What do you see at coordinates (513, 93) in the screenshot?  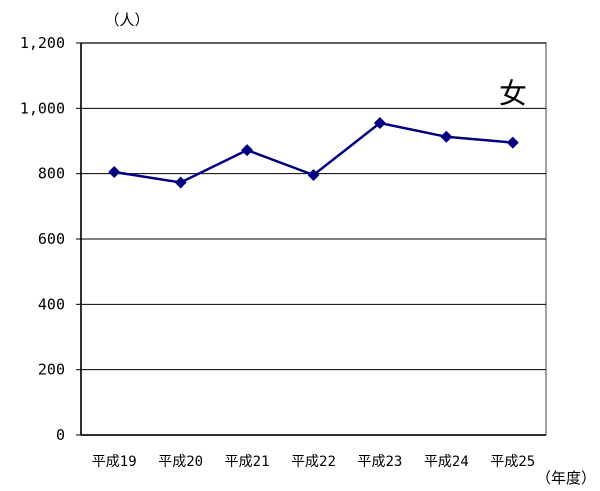 I see `series-label: 女` at bounding box center [513, 93].